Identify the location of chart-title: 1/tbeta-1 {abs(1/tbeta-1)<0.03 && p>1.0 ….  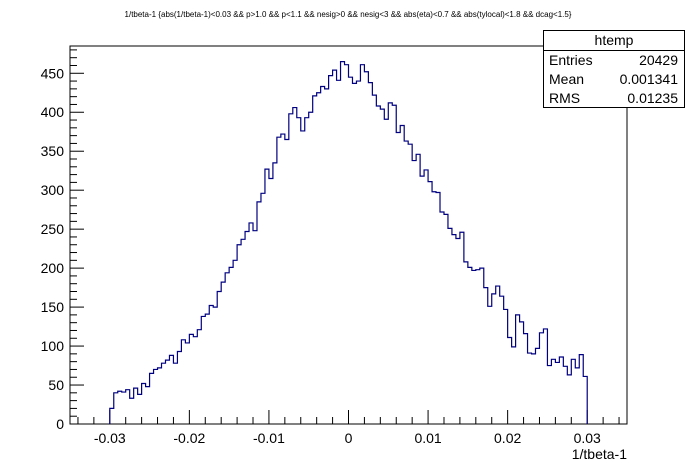
(348, 14).